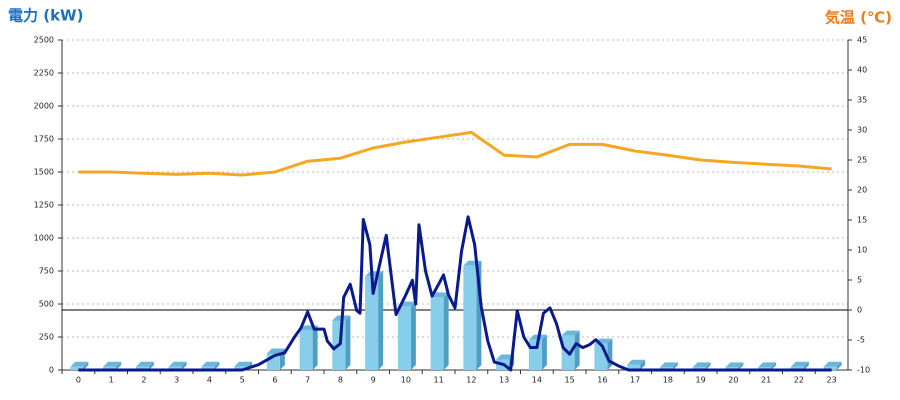 The image size is (900, 400). What do you see at coordinates (863, 370) in the screenshot?
I see `y2-tick-label: -10` at bounding box center [863, 370].